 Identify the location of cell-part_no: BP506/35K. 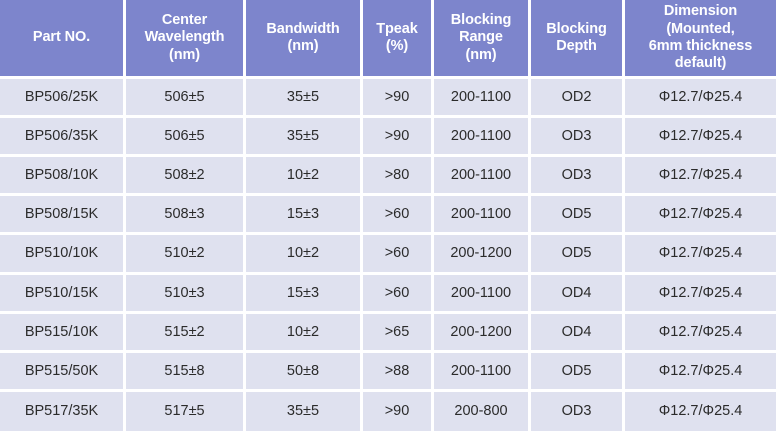
(63, 138).